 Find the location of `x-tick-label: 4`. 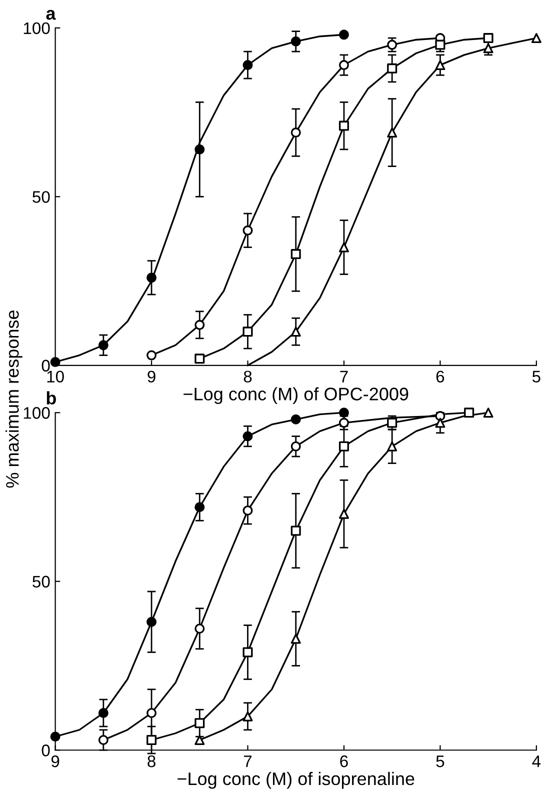

x-tick-label: 4 is located at coordinates (536, 762).